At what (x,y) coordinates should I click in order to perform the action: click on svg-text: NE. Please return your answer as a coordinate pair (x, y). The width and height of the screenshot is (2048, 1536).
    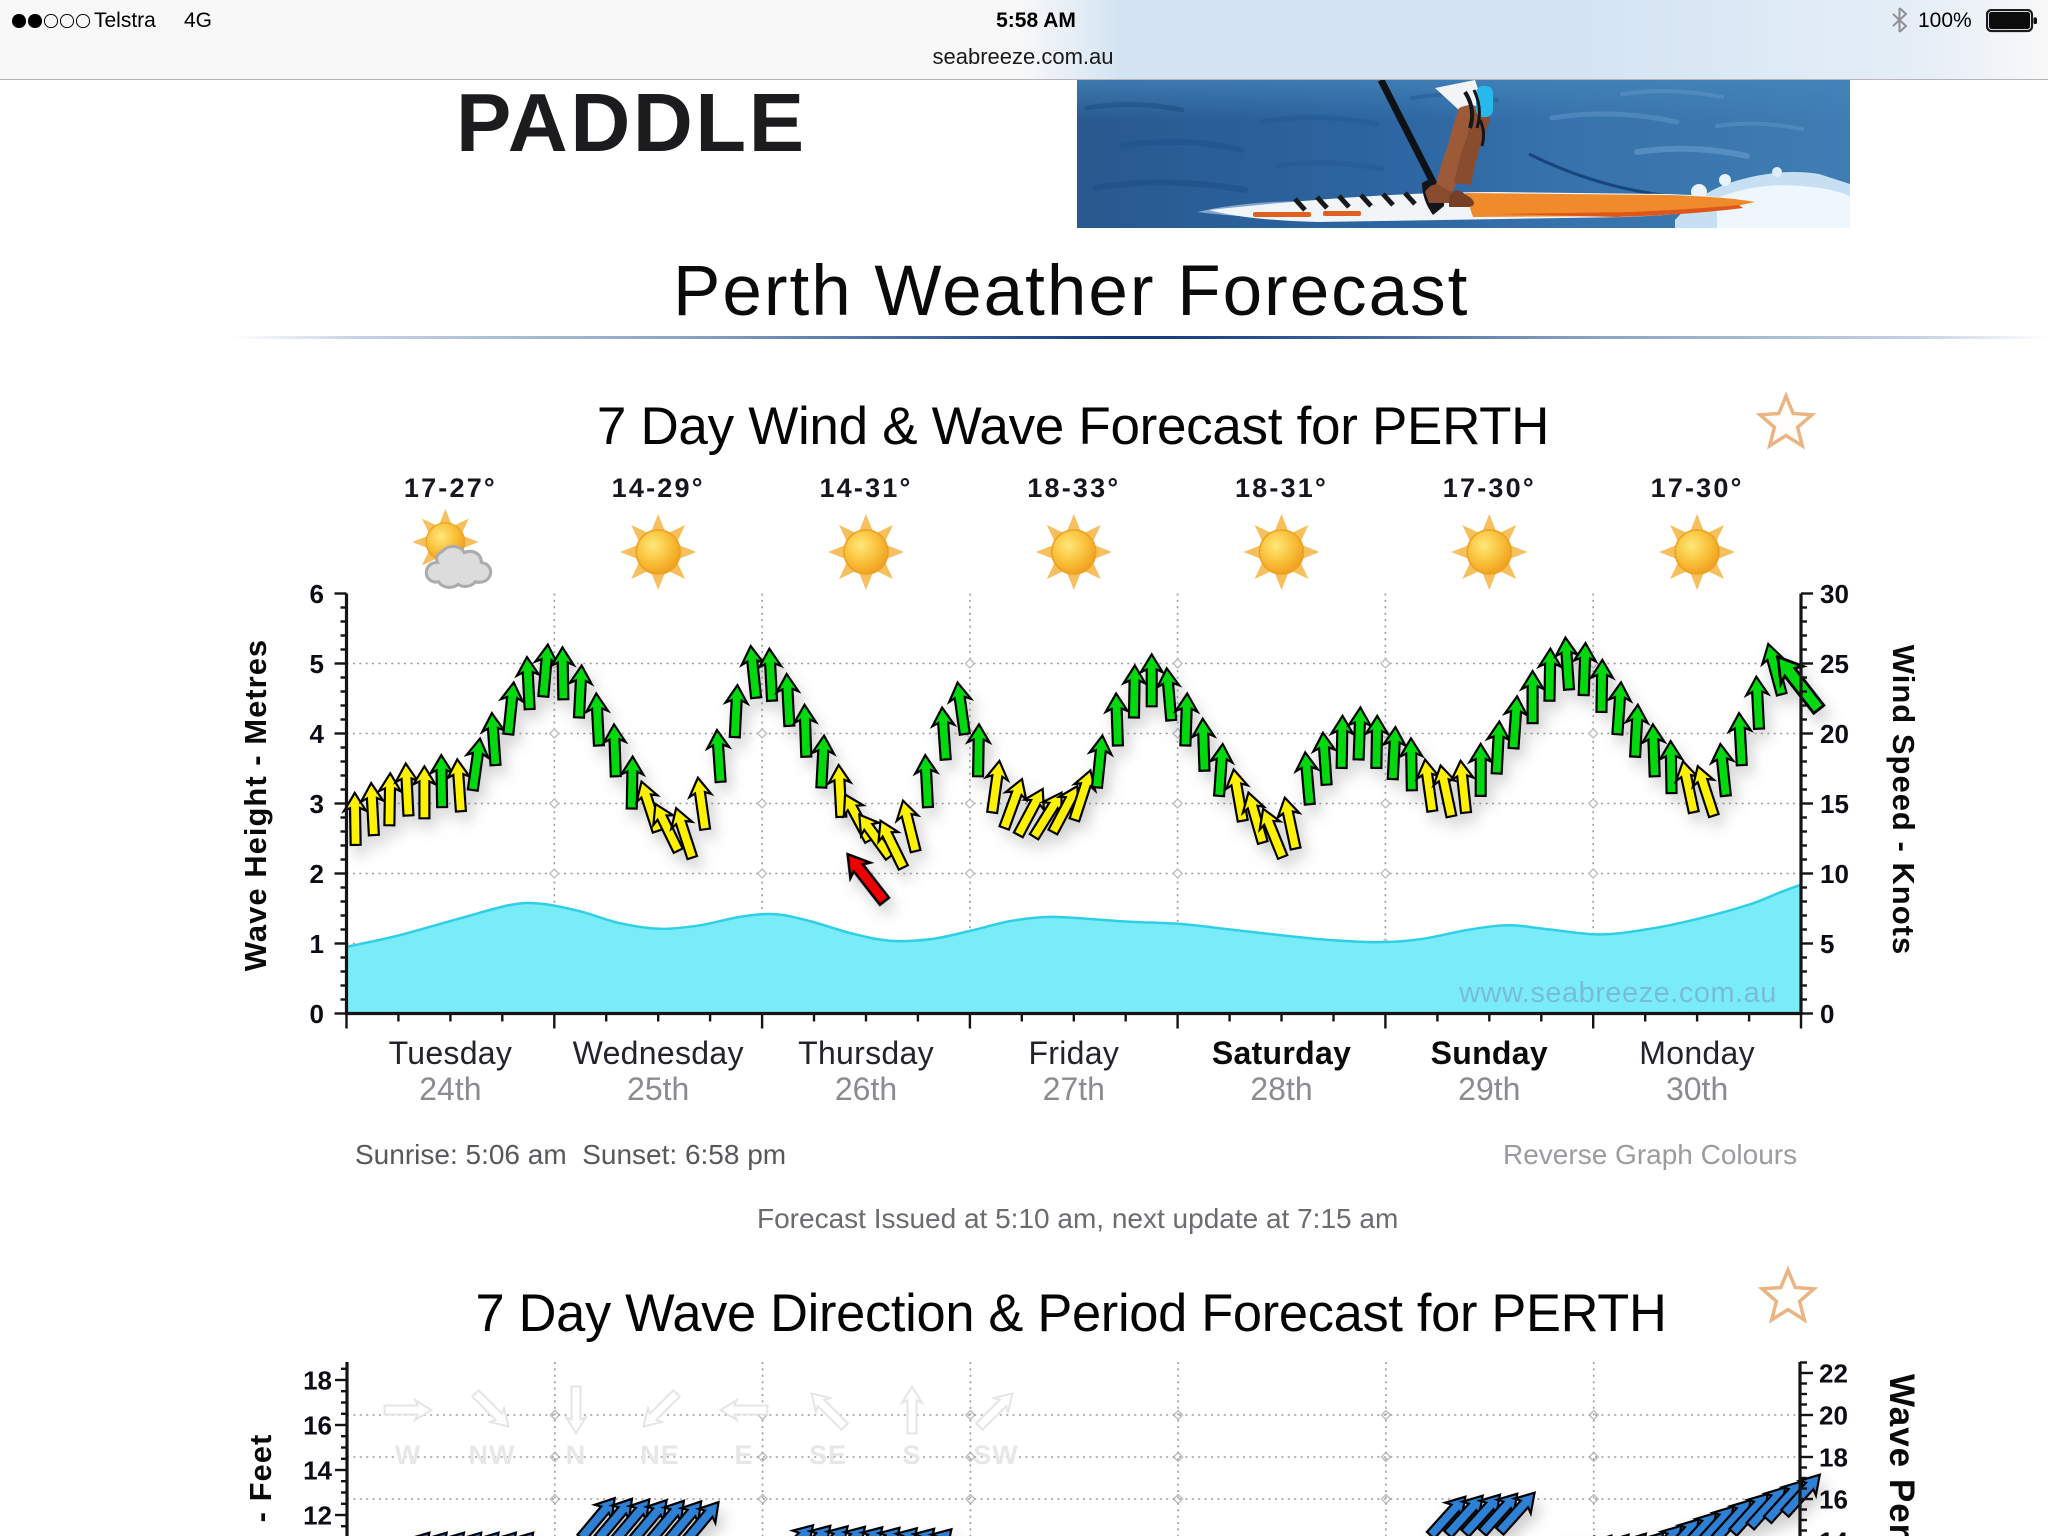
    Looking at the image, I should click on (660, 1455).